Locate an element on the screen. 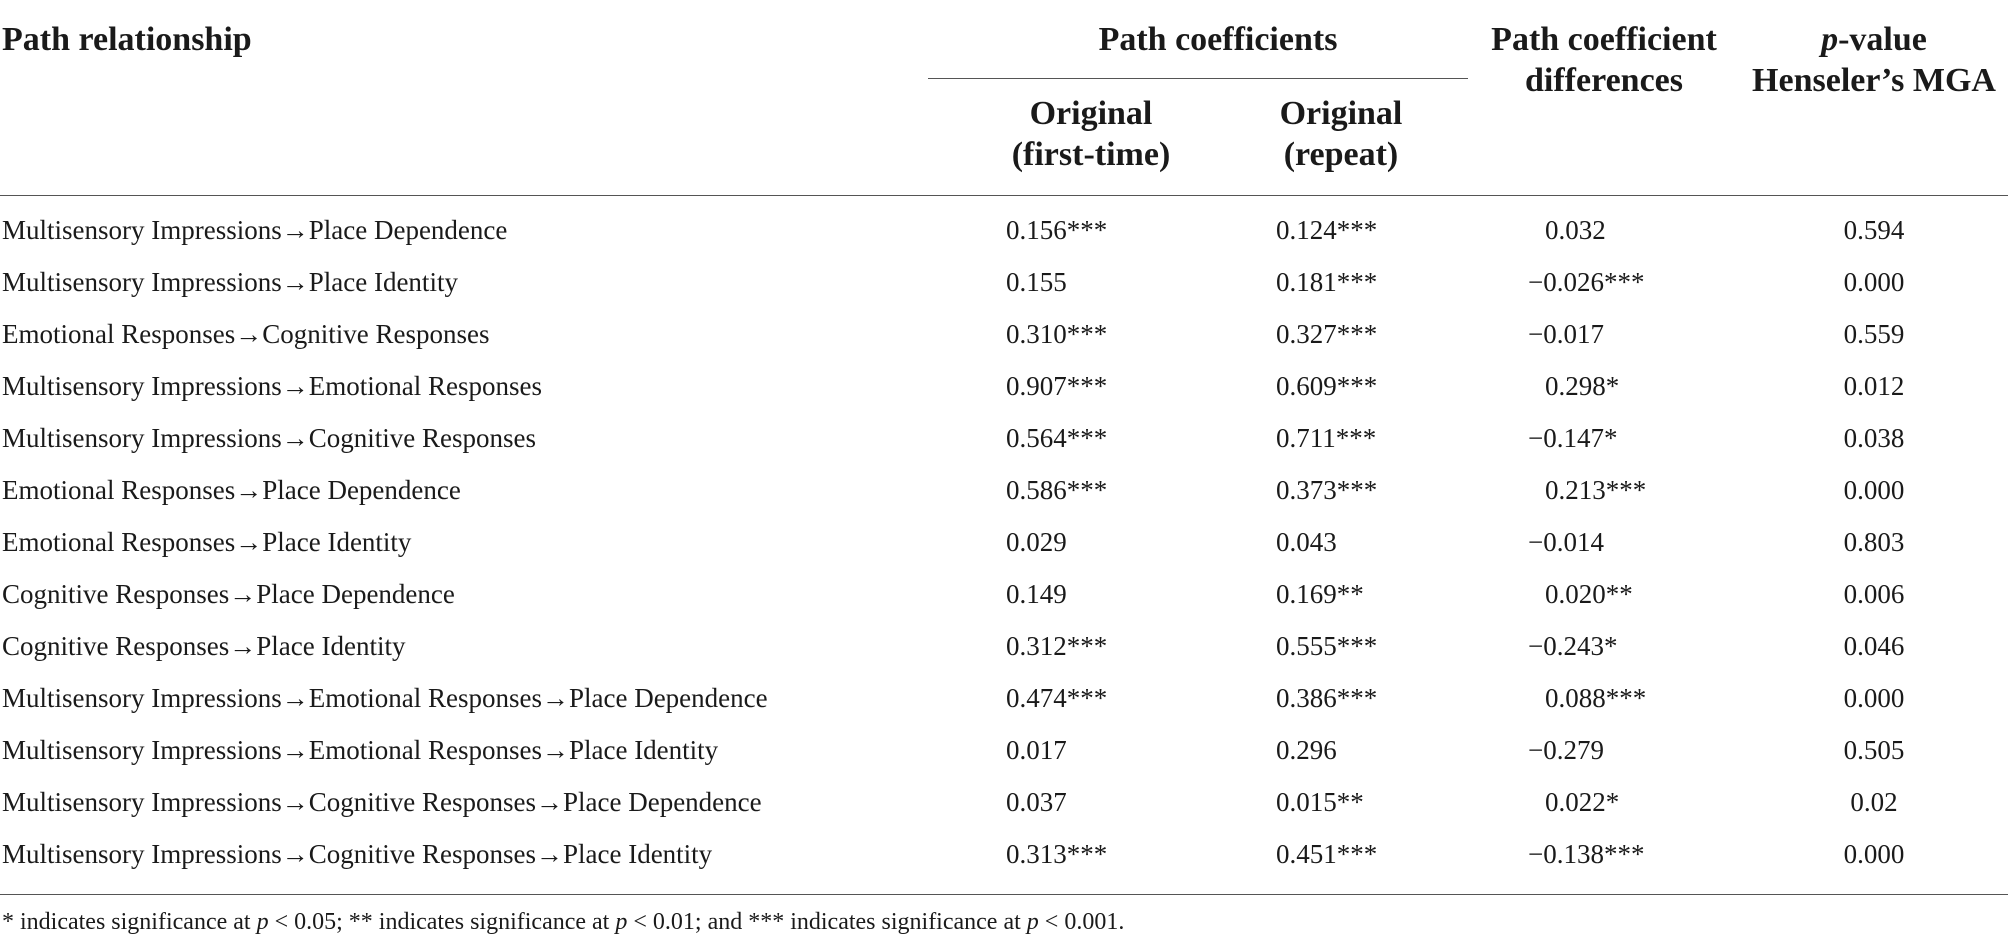 The image size is (2008, 952). footnote-text-4: < 0.001. is located at coordinates (1081, 922).